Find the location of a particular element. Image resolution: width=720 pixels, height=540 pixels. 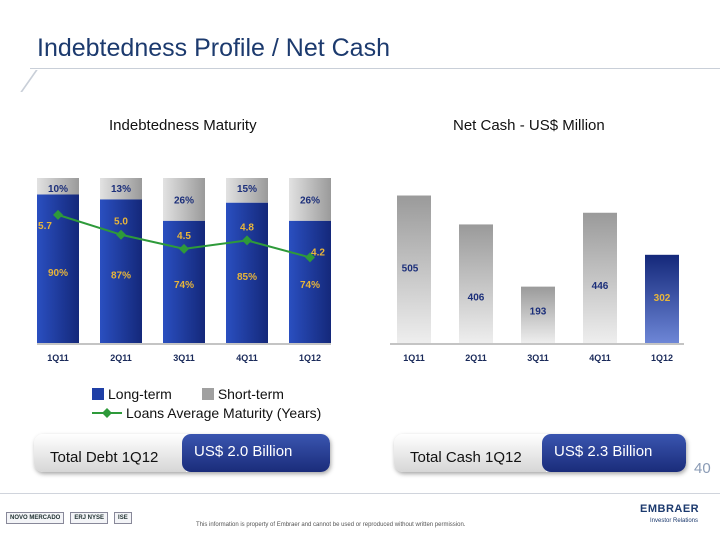

page-title: Indebtedness Profile / Net Cash is located at coordinates (213, 48).